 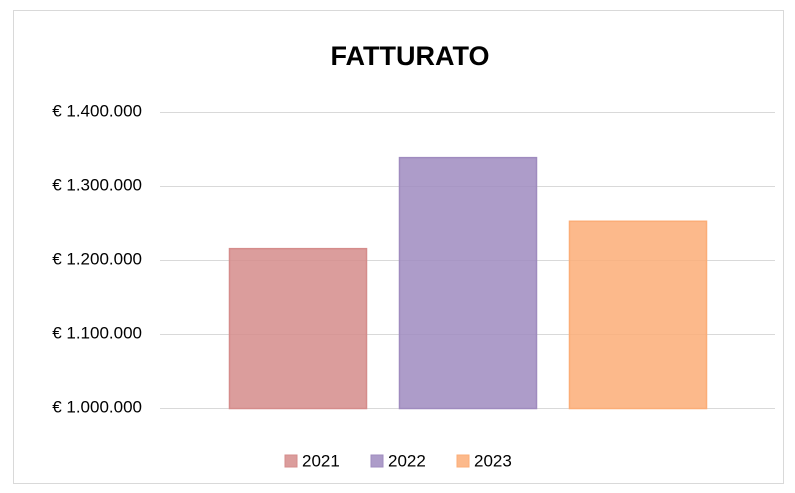 I want to click on chart-title: FATTURATO, so click(x=410, y=56).